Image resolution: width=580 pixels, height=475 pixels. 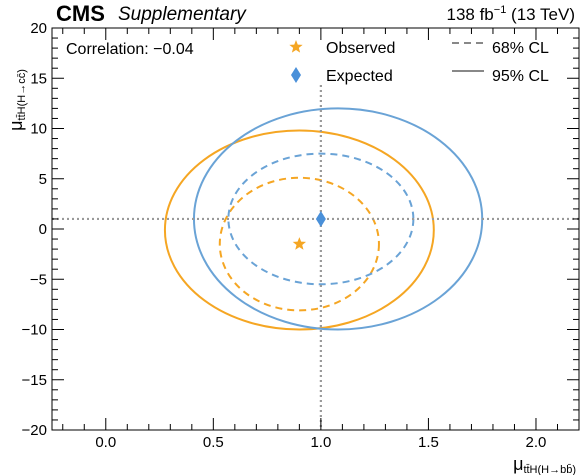 What do you see at coordinates (38, 129) in the screenshot?
I see `y-tick-label: 10` at bounding box center [38, 129].